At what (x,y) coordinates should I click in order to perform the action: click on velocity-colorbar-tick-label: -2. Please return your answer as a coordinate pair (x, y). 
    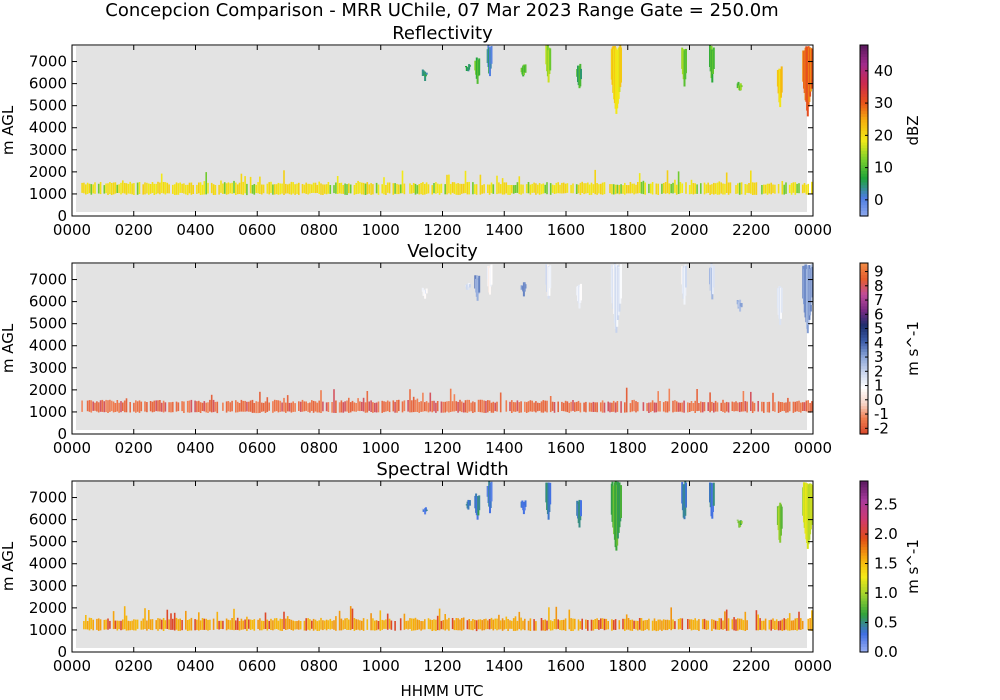
    Looking at the image, I should click on (881, 428).